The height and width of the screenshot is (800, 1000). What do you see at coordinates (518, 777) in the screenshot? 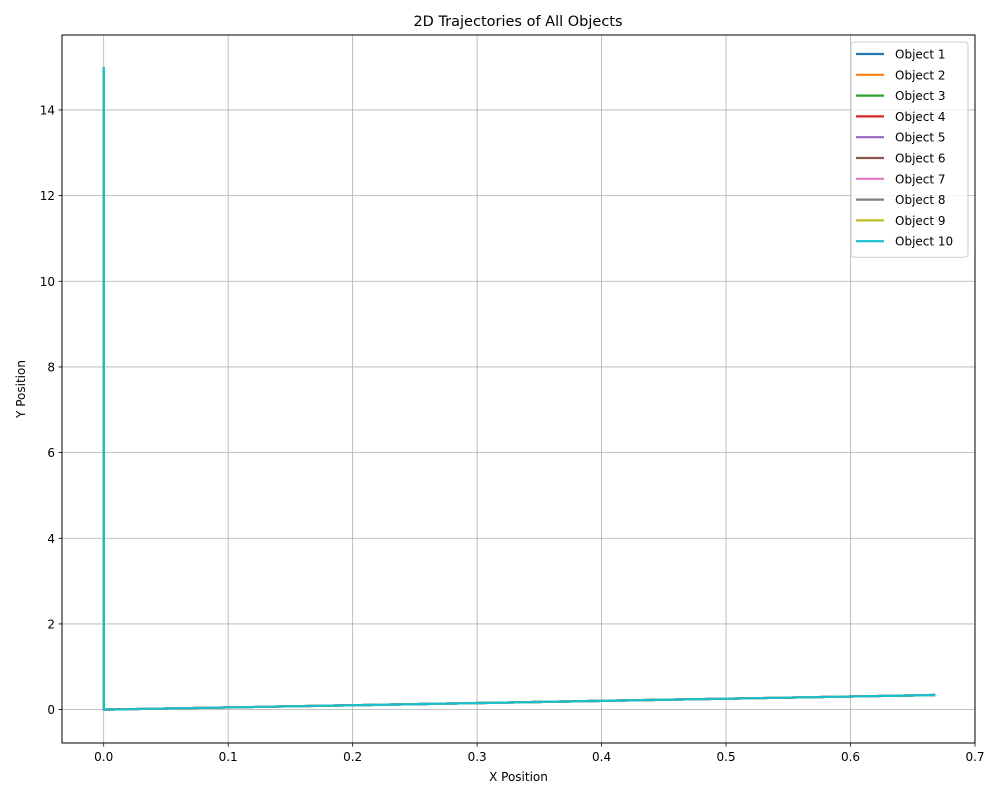
I see `x-axis-label: X Position` at bounding box center [518, 777].